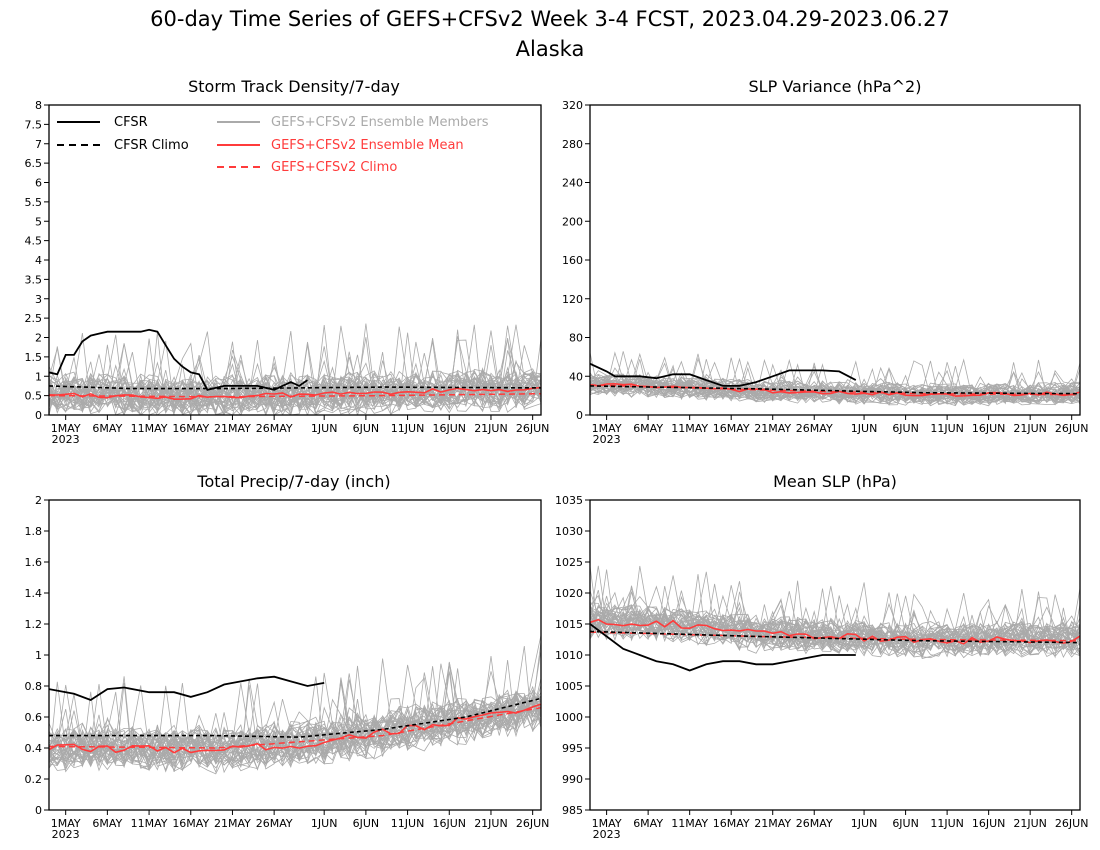 Image resolution: width=1100 pixels, height=850 pixels. What do you see at coordinates (550, 49) in the screenshot?
I see `figure-subtitle: Alaska` at bounding box center [550, 49].